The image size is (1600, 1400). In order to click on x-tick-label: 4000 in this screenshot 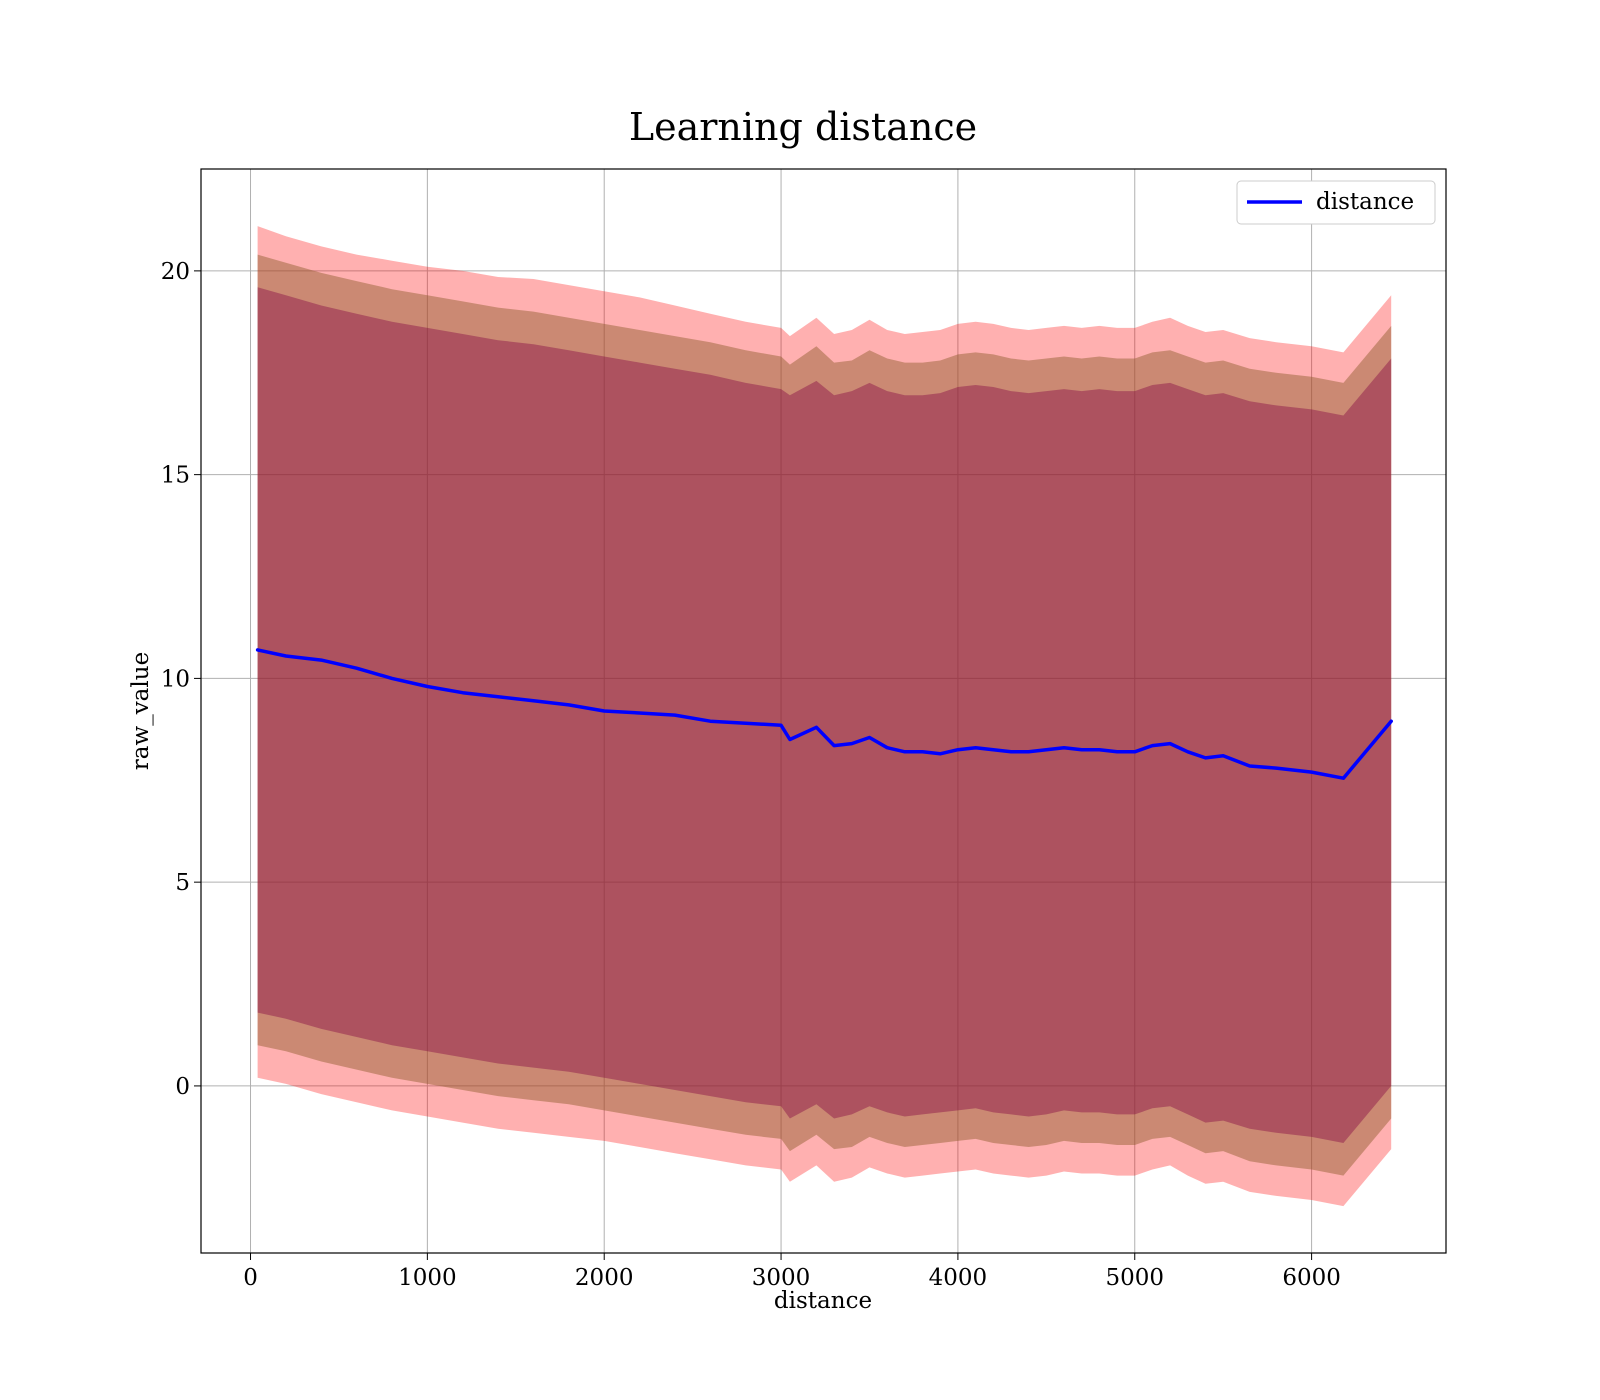, I will do `click(958, 1278)`.